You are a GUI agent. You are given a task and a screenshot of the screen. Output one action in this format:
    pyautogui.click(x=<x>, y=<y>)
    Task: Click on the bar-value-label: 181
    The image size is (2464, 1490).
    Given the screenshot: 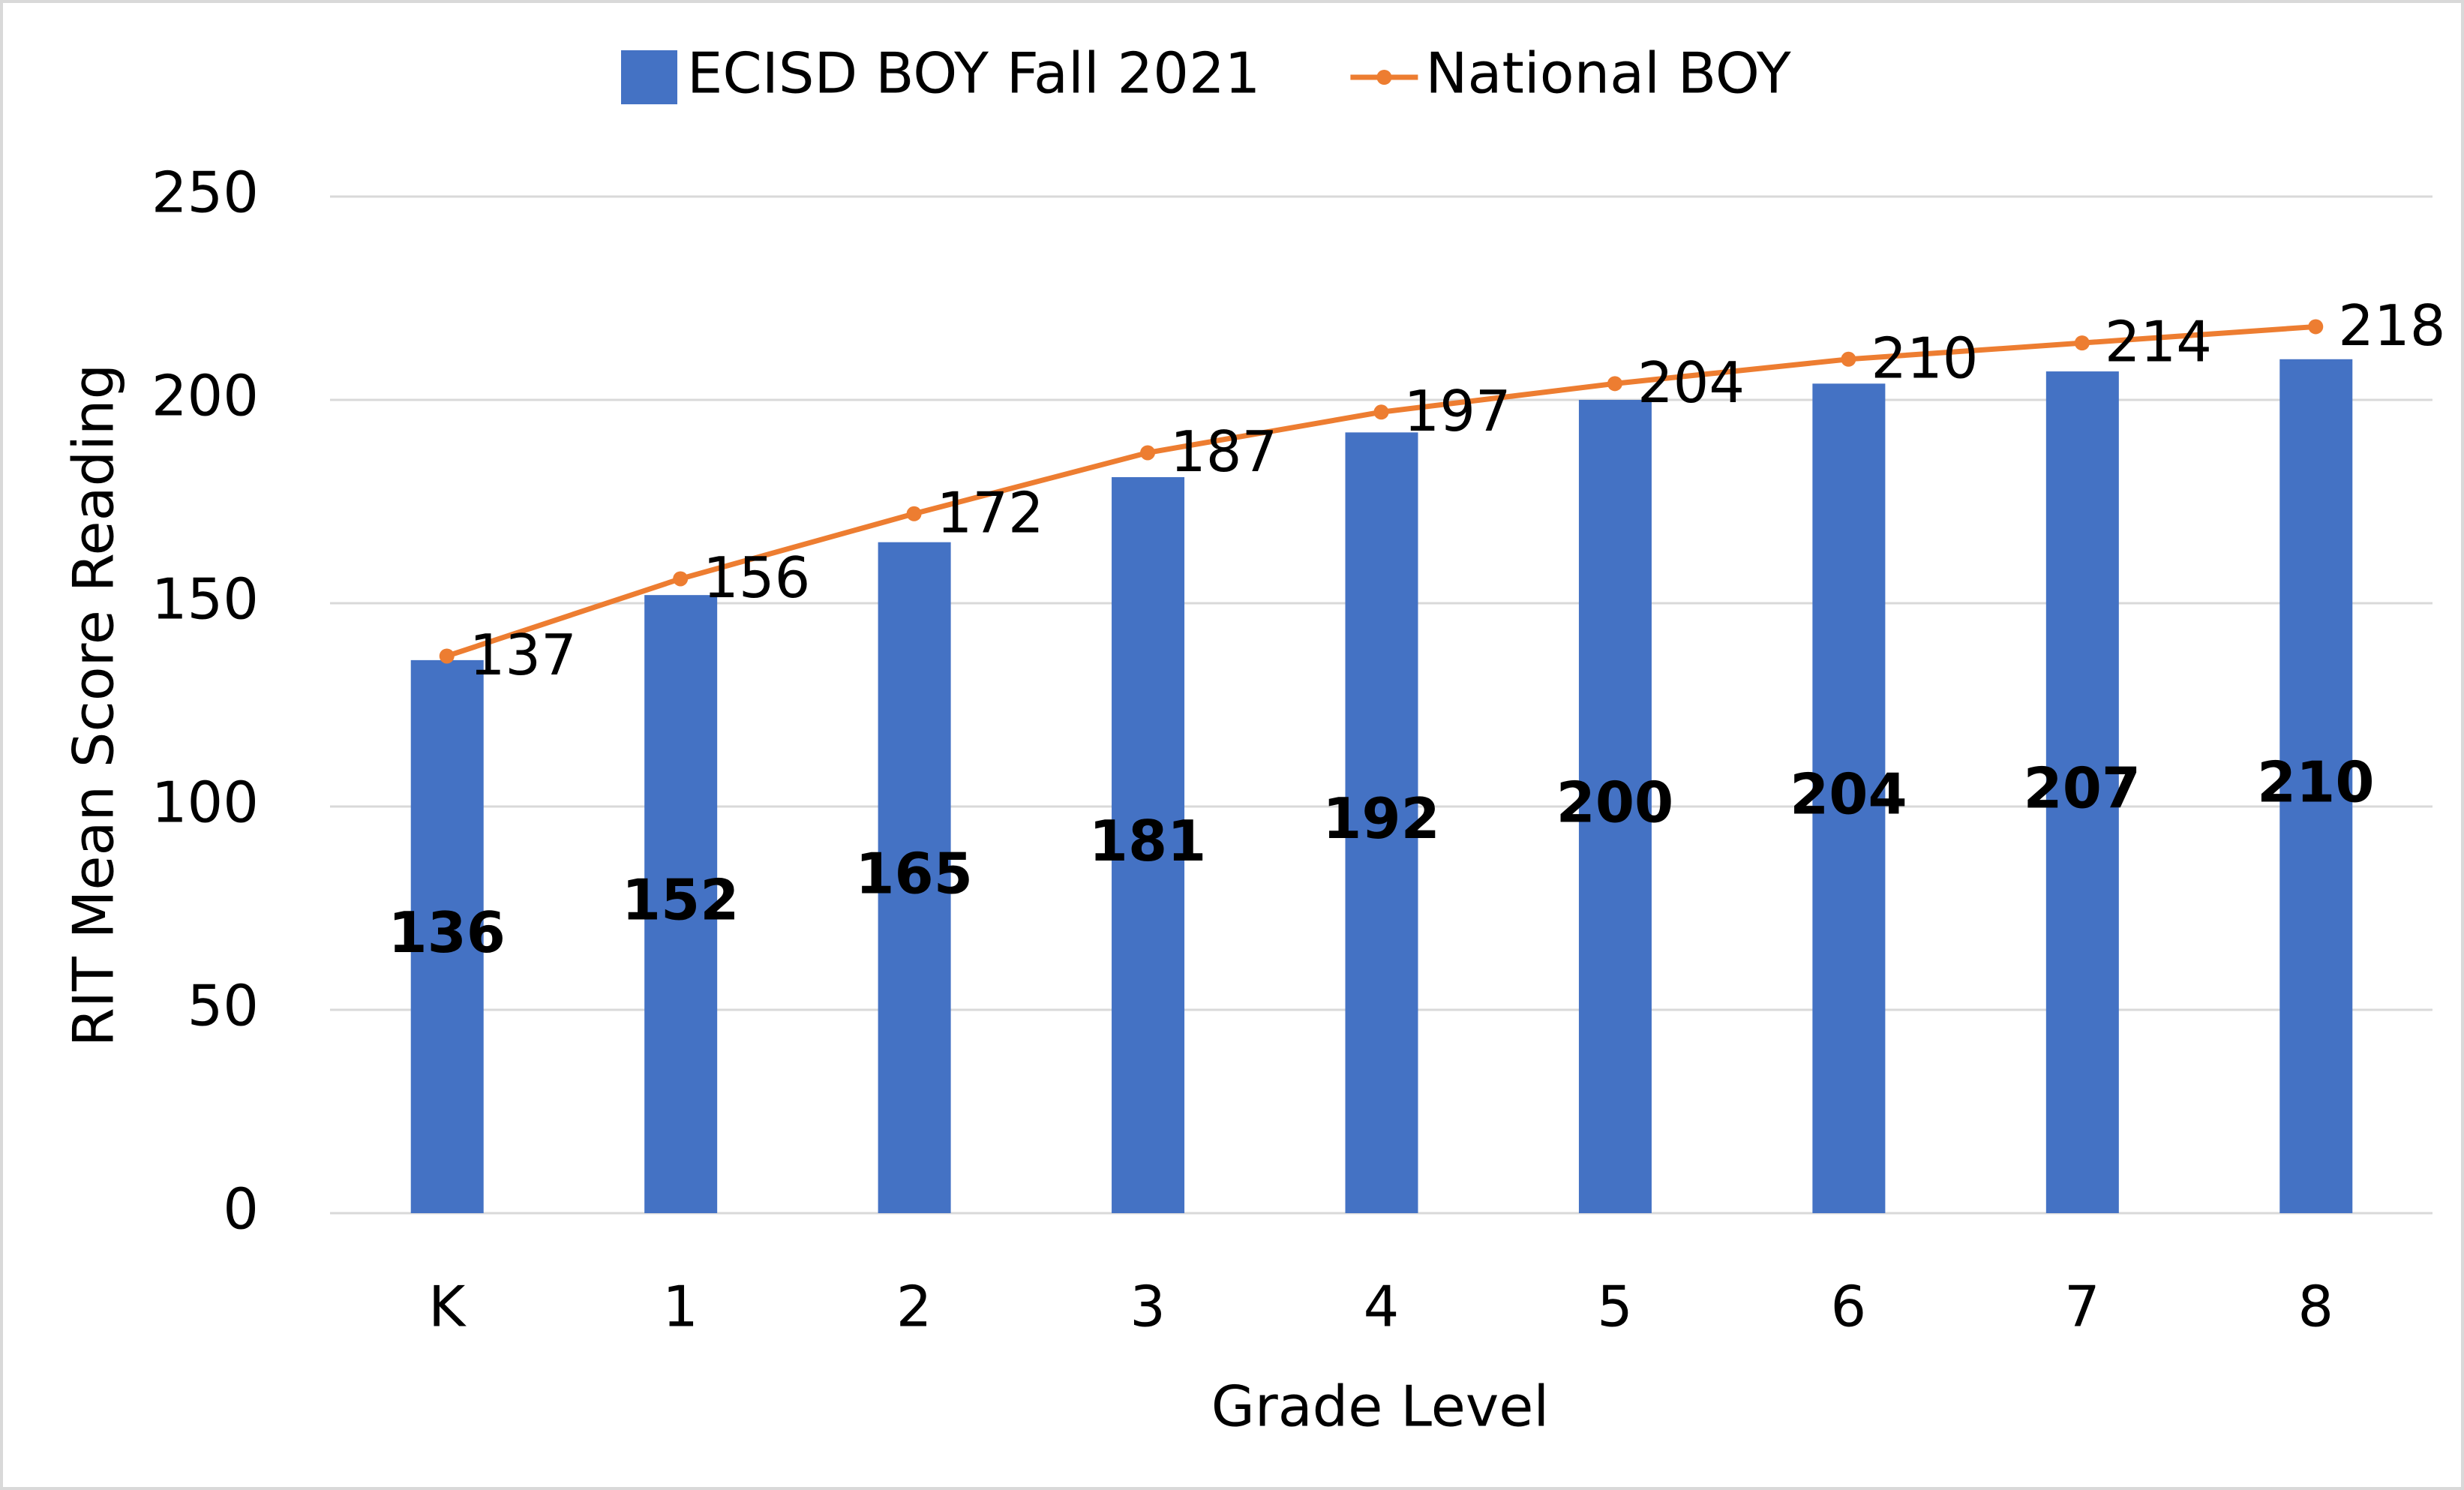 What is the action you would take?
    pyautogui.click(x=1148, y=841)
    